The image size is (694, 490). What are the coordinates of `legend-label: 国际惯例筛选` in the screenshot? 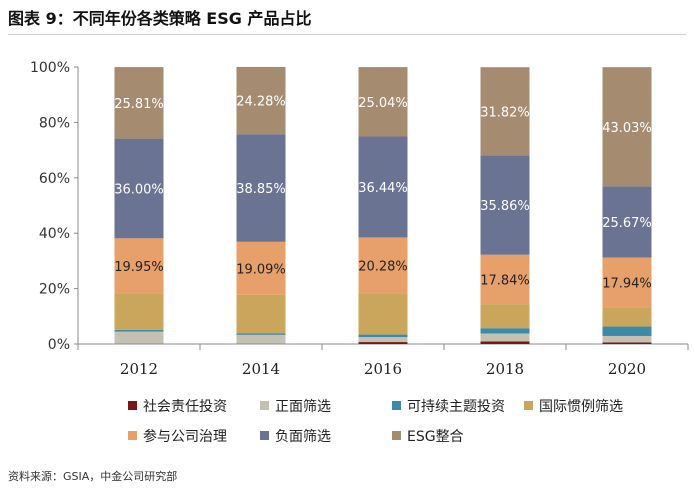 It's located at (581, 406).